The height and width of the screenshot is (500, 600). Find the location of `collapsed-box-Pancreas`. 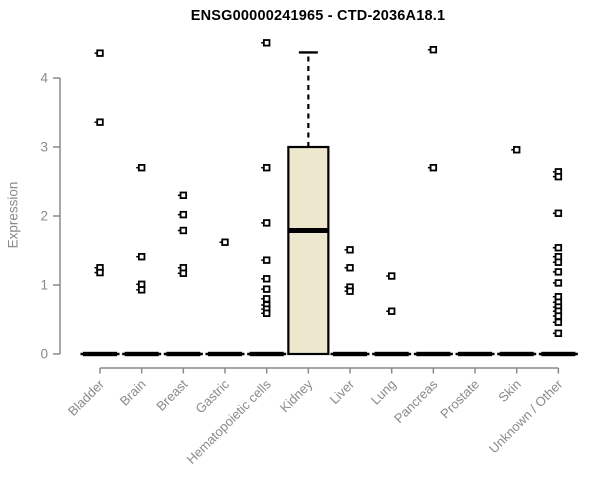

collapsed-box-Pancreas is located at coordinates (433, 354).